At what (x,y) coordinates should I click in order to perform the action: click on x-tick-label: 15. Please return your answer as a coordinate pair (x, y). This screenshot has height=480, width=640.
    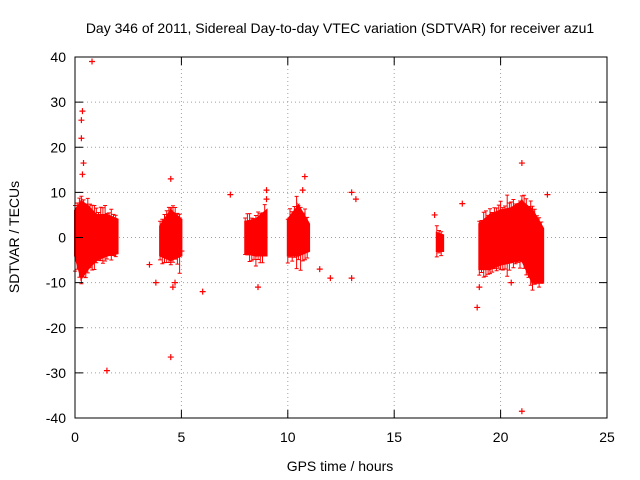
    Looking at the image, I should click on (394, 437).